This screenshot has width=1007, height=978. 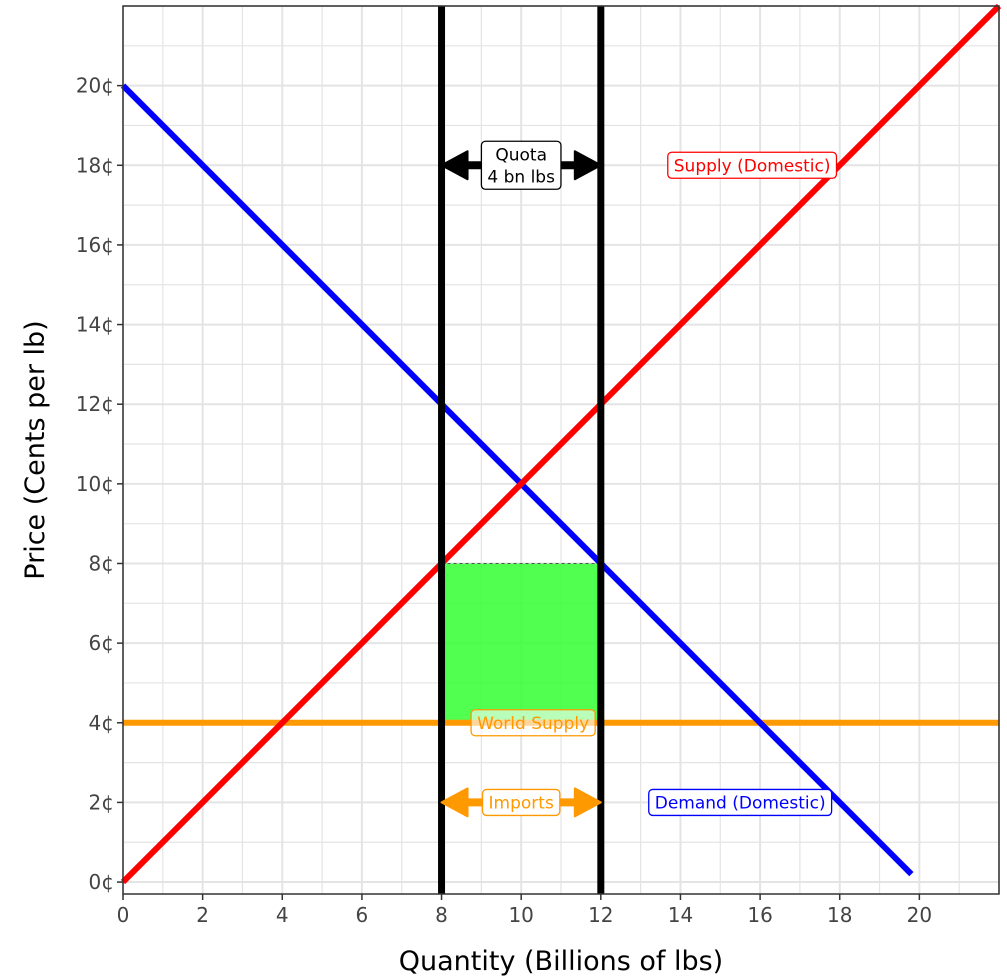 What do you see at coordinates (95, 245) in the screenshot?
I see `y-tick-label: 16¢` at bounding box center [95, 245].